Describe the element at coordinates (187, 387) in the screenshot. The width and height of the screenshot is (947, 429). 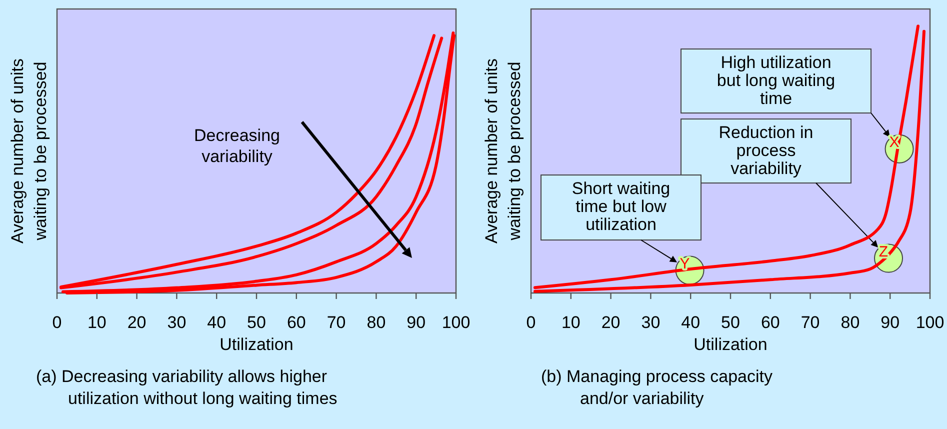
I see `text: (a) Decreasing variability allows higher utilization without long waiting times` at that location.